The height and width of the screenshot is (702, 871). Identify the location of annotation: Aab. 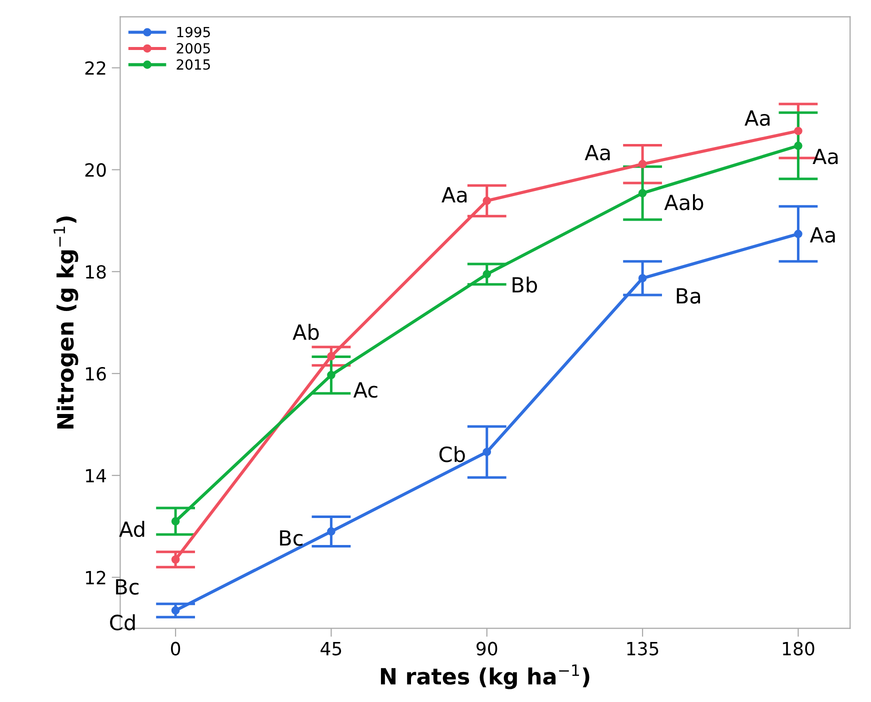
(684, 202).